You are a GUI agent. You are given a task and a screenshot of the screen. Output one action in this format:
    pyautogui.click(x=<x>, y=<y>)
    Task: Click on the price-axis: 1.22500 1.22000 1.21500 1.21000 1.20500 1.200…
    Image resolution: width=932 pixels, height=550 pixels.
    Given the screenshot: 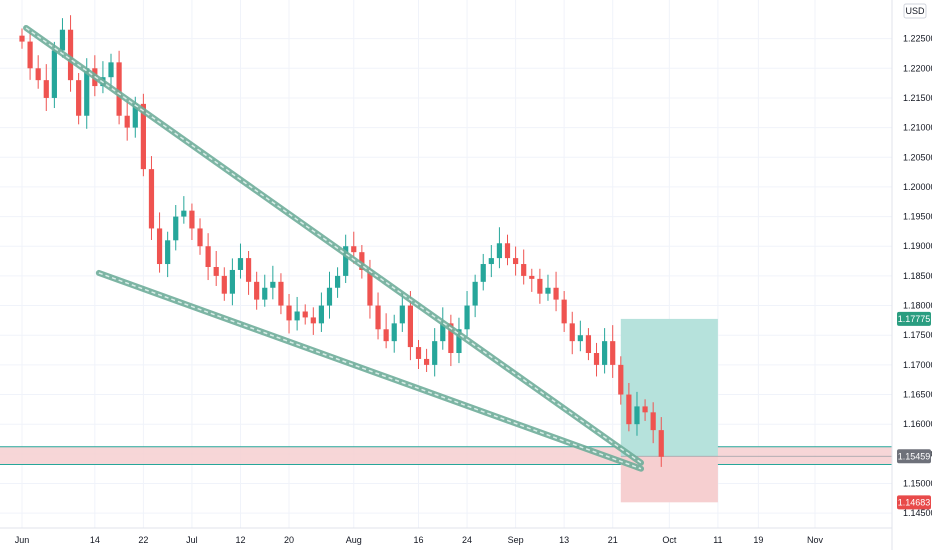 What is the action you would take?
    pyautogui.click(x=911, y=275)
    